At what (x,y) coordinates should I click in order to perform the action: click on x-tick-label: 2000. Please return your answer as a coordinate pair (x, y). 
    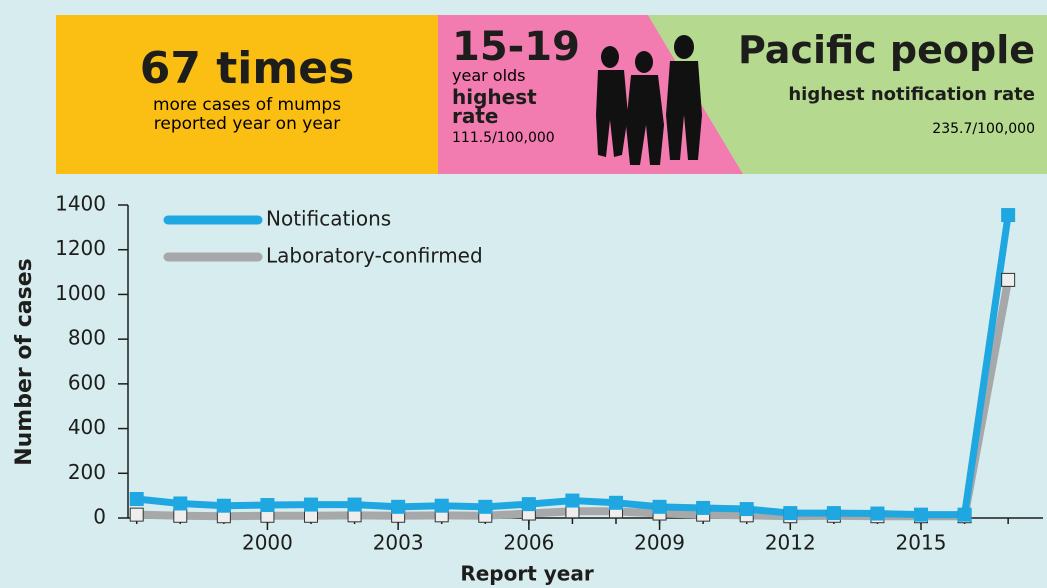
    Looking at the image, I should click on (267, 543).